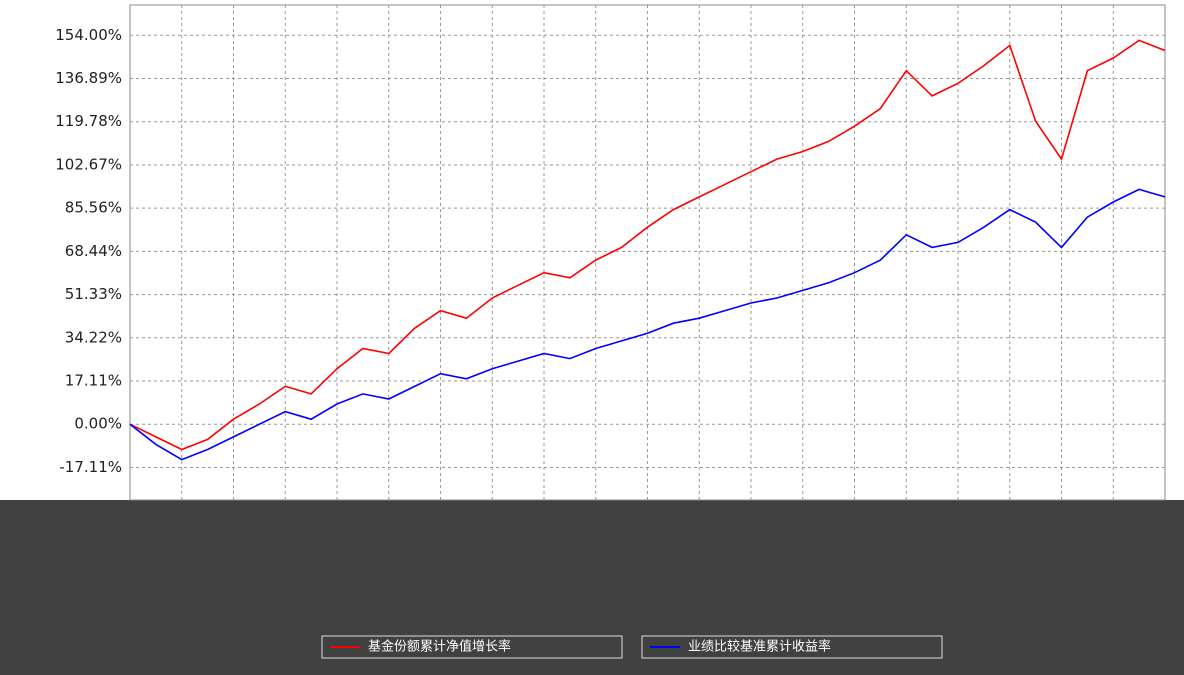  I want to click on legend-label: 基金份额累计净值增长率, so click(439, 647).